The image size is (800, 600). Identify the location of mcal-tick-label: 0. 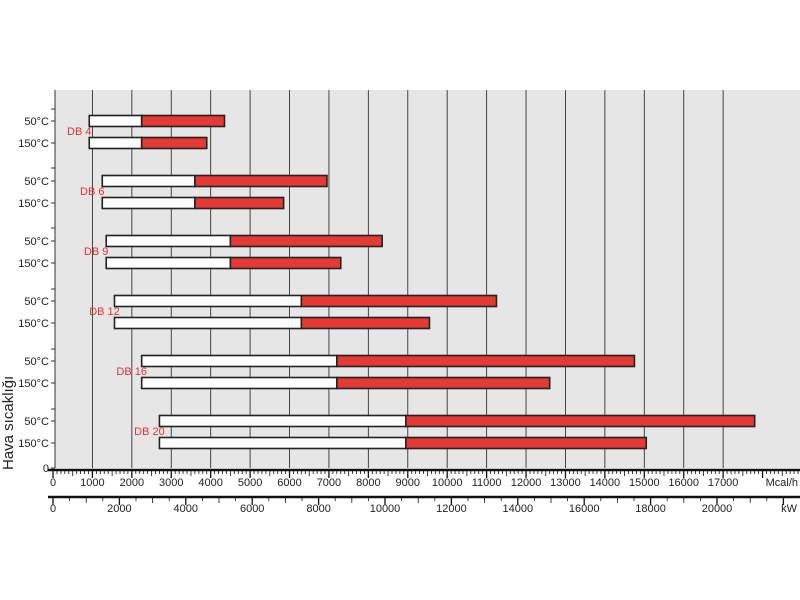
(53, 483).